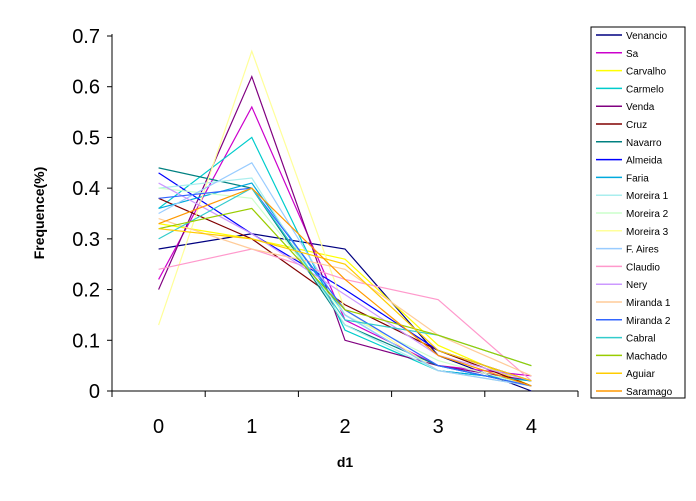  Describe the element at coordinates (86, 341) in the screenshot. I see `y-tick-label: 0.1` at that location.